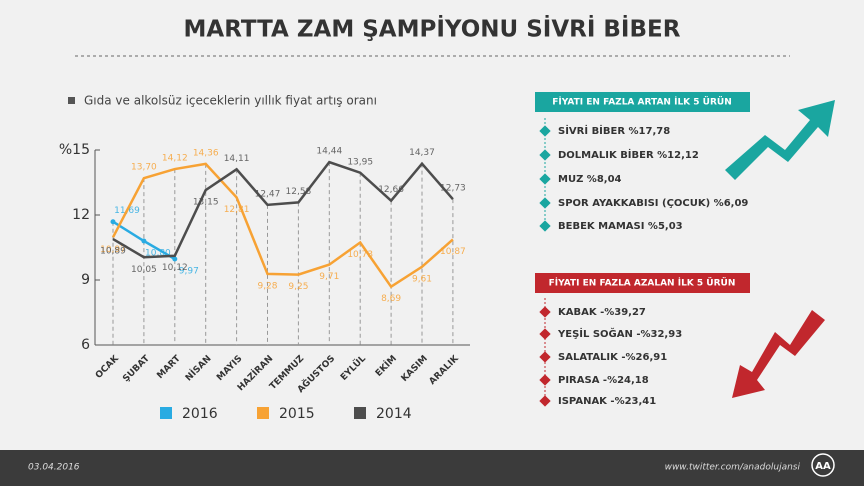  I want to click on falling-title: FİYATI EN FAZLA AZALAN İLK 5 ÜRÜN, so click(642, 283).